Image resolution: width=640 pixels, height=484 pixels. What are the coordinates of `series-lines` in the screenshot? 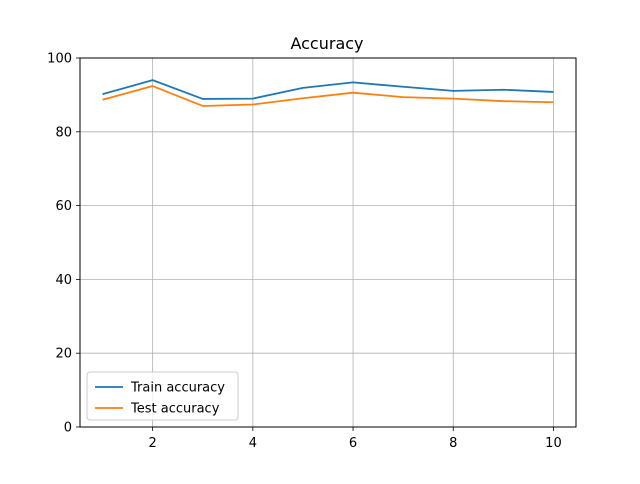 It's located at (328, 93).